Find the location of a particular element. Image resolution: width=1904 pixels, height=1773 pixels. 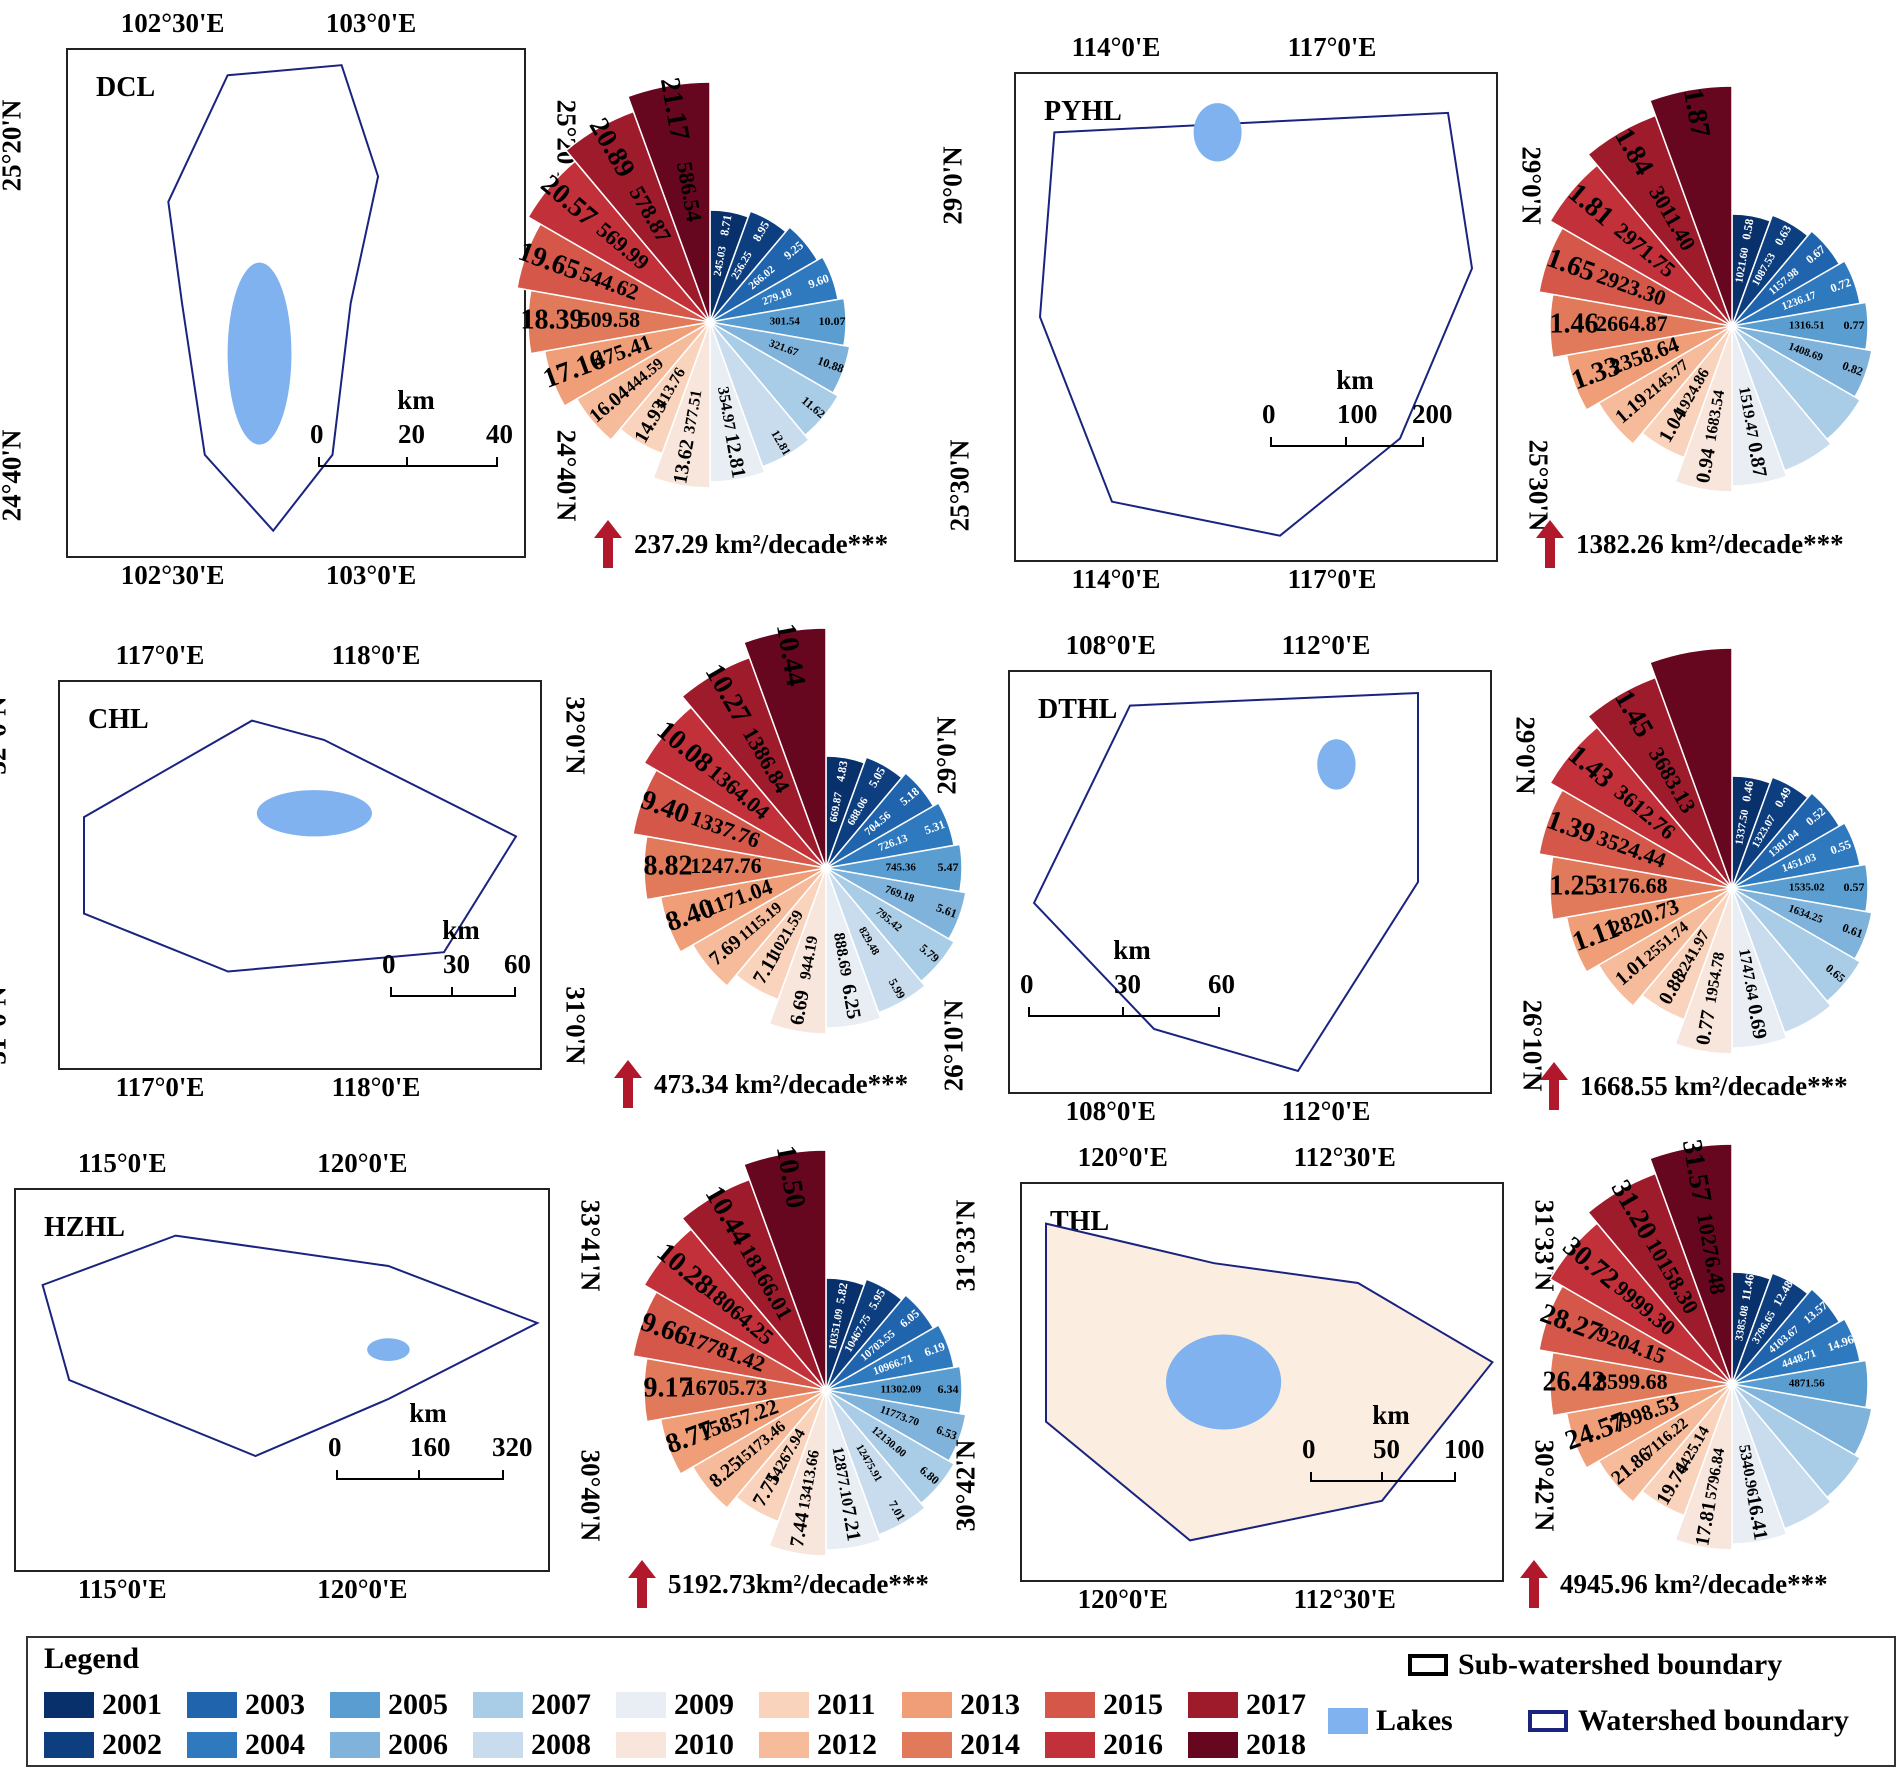

trend-value: 1668.55 km²/decade*** is located at coordinates (1714, 1085).